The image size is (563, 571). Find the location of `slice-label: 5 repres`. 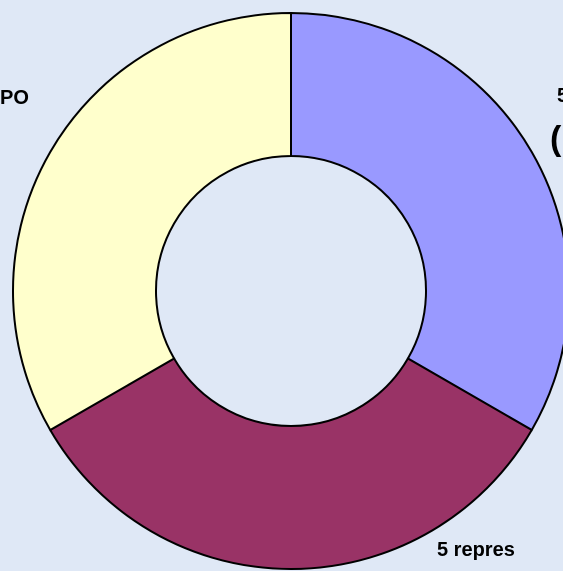

slice-label: 5 repres is located at coordinates (476, 550).